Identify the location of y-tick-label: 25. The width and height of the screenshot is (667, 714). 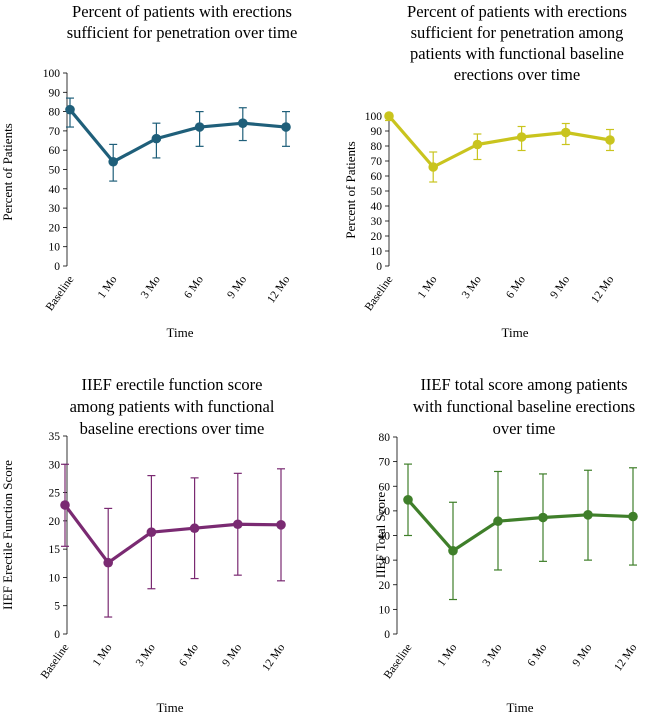
(55, 494).